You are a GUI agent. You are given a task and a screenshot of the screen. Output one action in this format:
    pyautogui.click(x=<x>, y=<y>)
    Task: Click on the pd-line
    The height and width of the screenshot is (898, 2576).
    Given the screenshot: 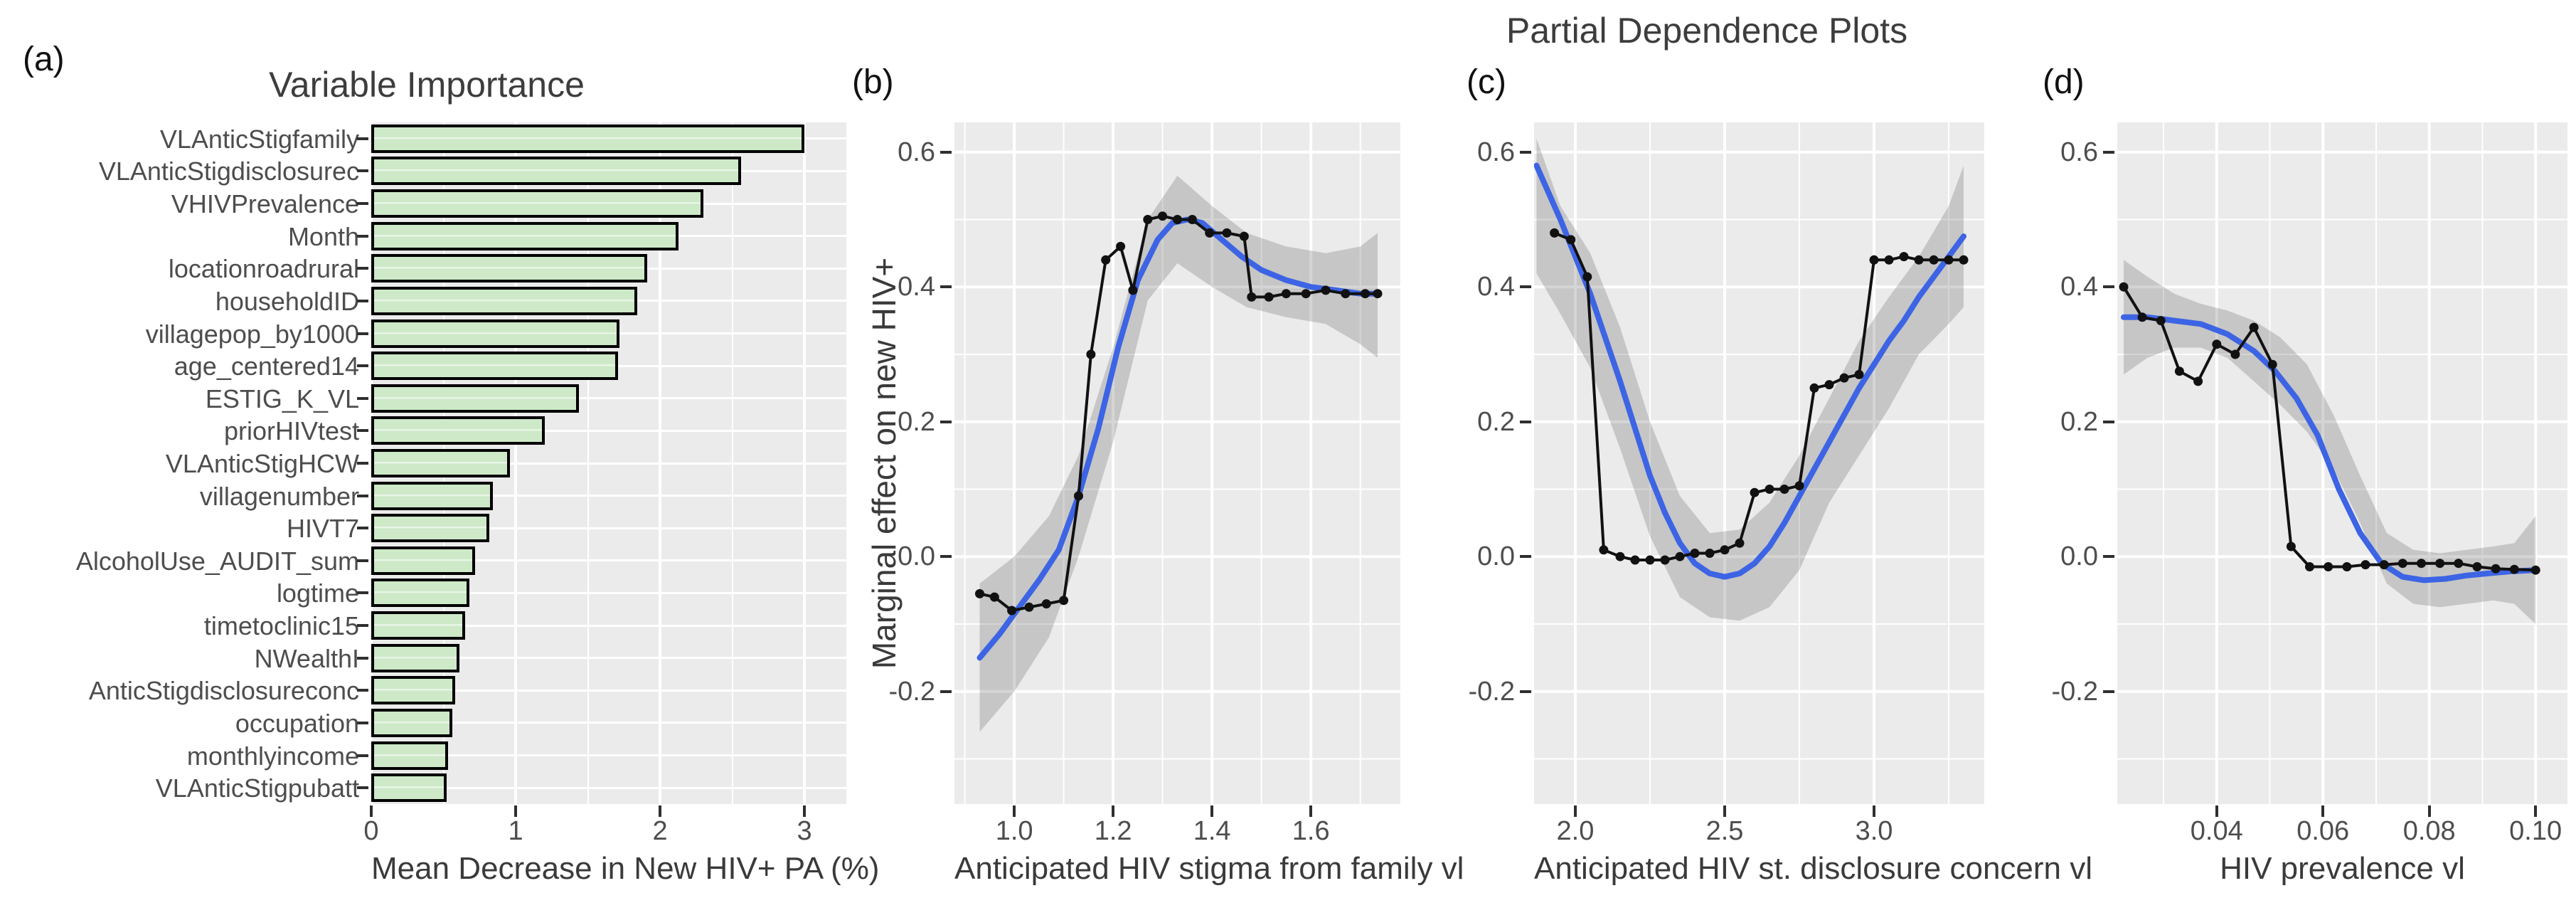 What is the action you would take?
    pyautogui.click(x=1758, y=396)
    